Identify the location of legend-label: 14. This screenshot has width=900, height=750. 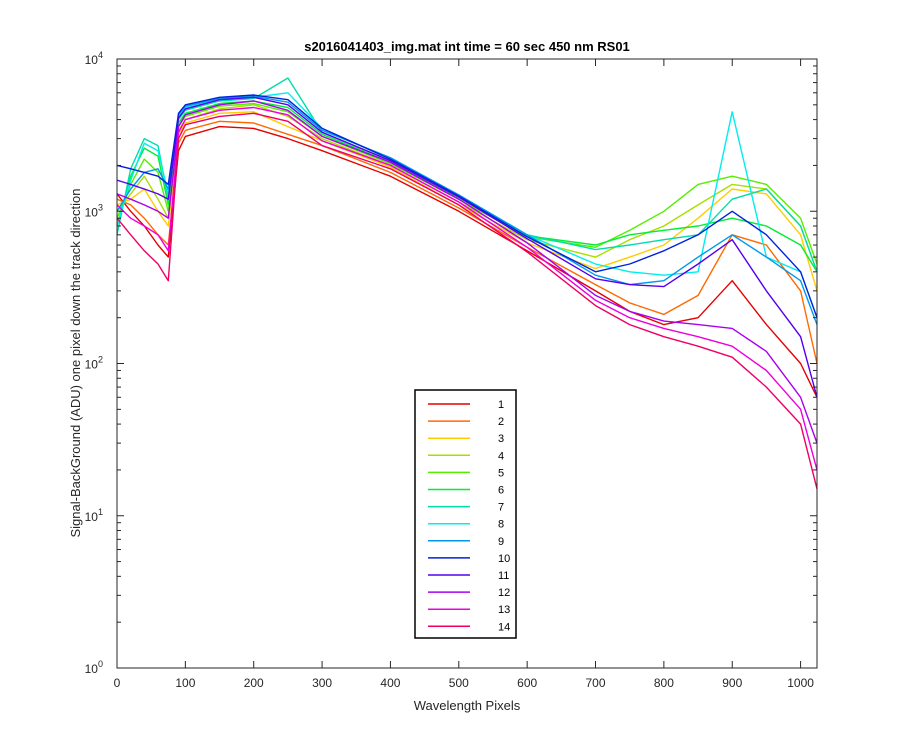
(504, 627).